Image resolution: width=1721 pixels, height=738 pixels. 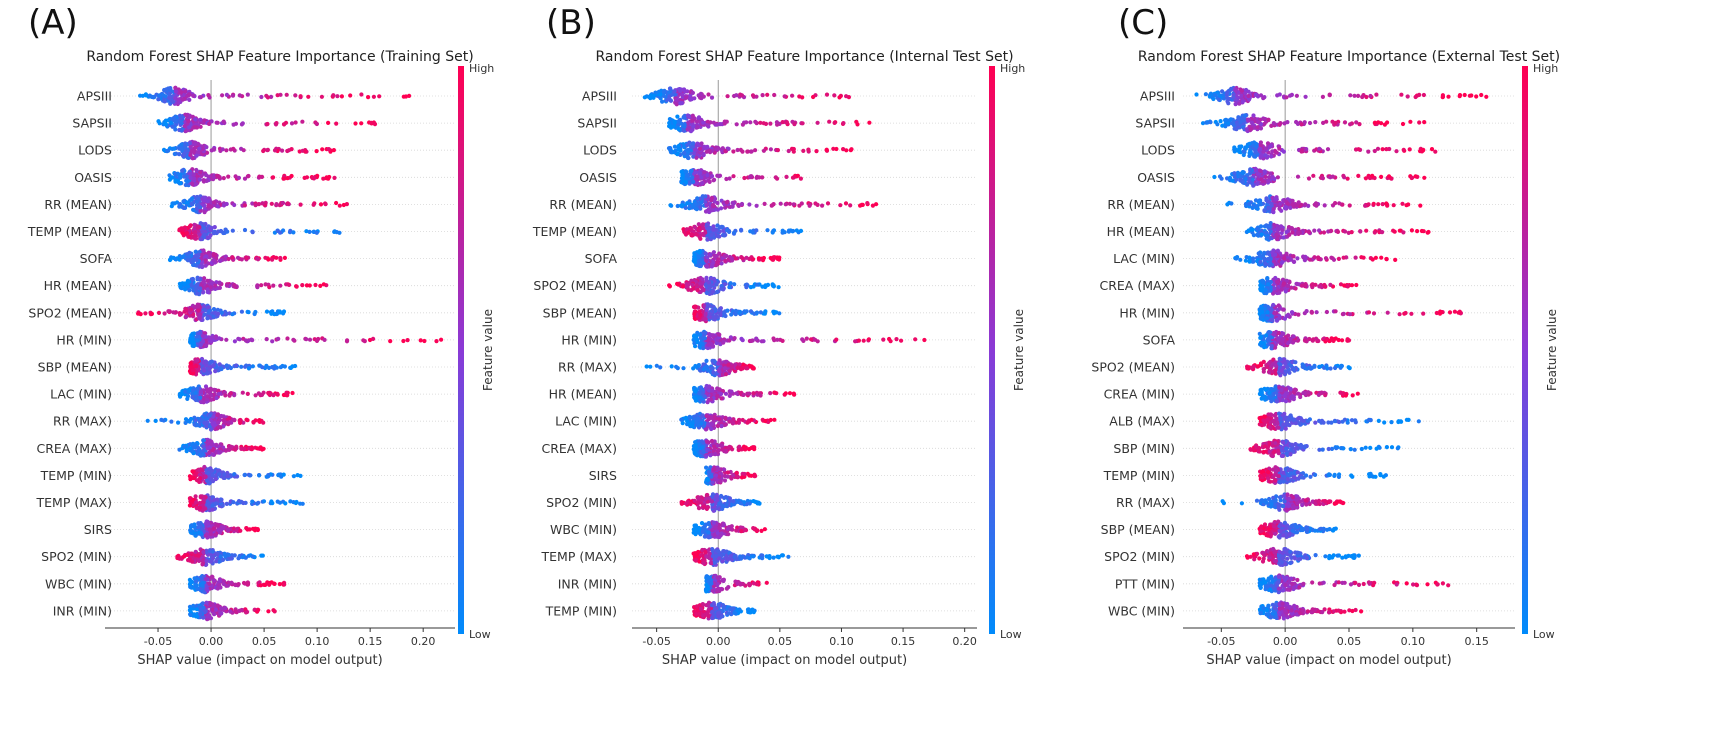 What do you see at coordinates (264, 641) in the screenshot?
I see `x-tick-label: 0.05` at bounding box center [264, 641].